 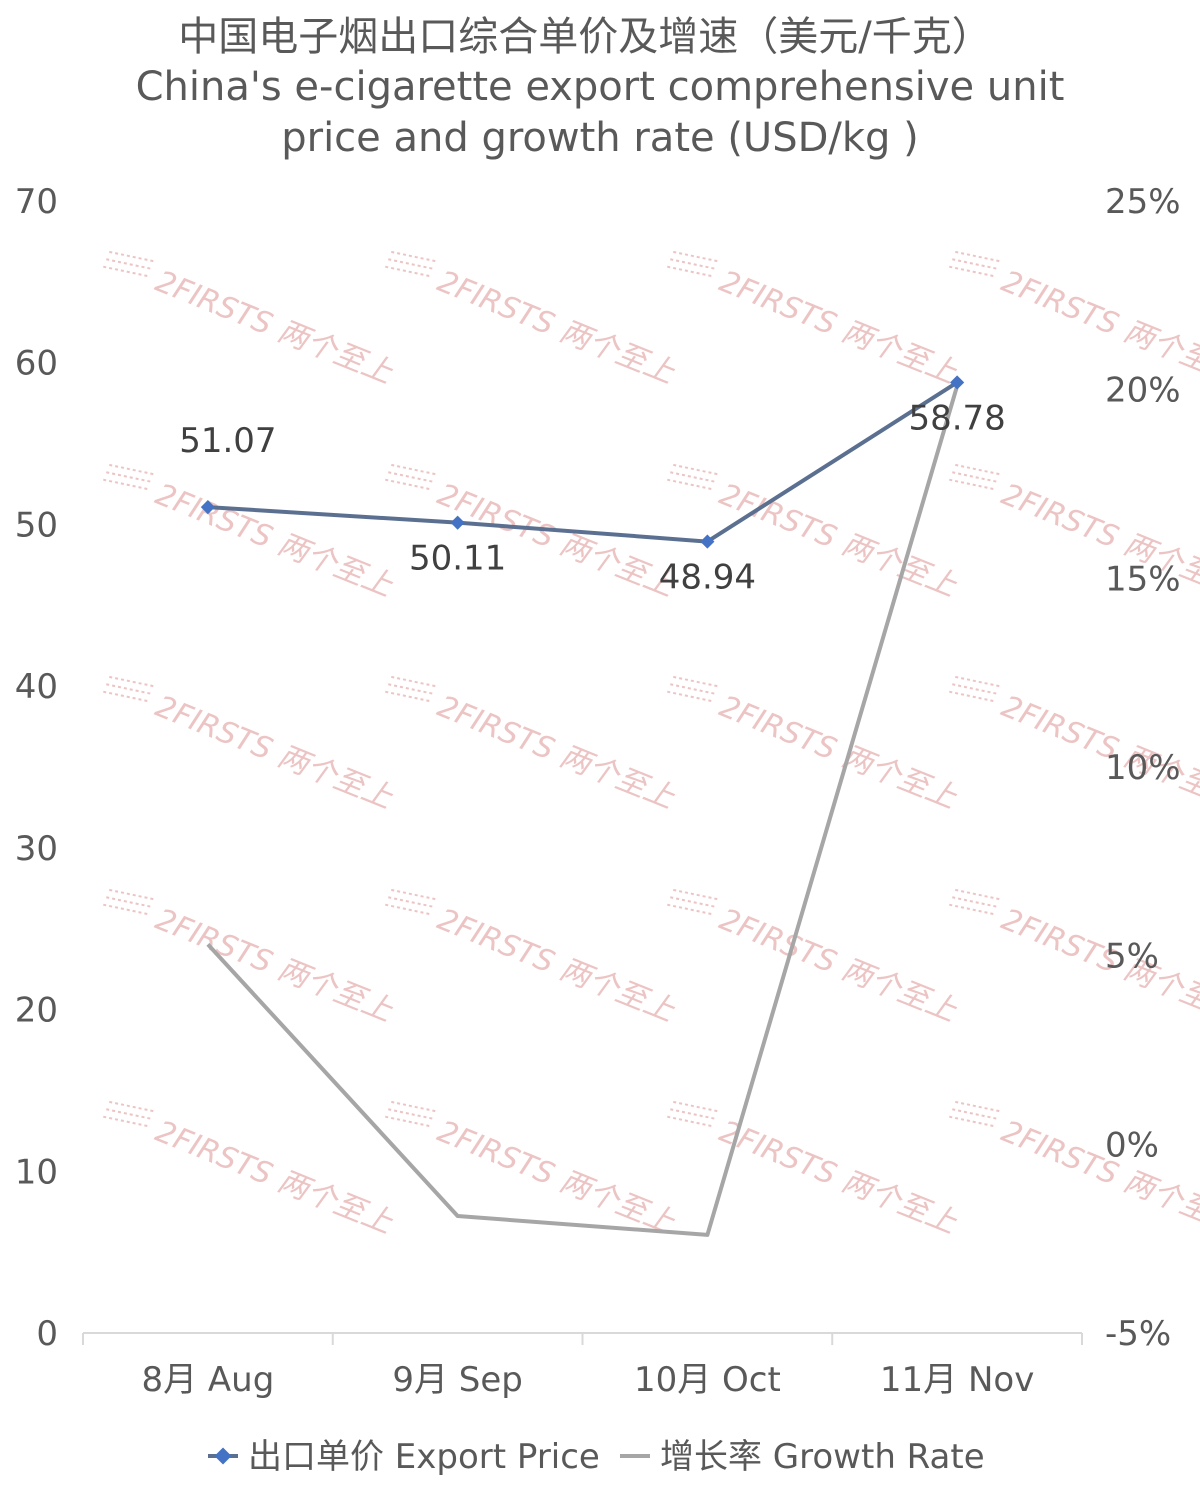 What do you see at coordinates (36, 364) in the screenshot?
I see `left-axis-tick-label: 60` at bounding box center [36, 364].